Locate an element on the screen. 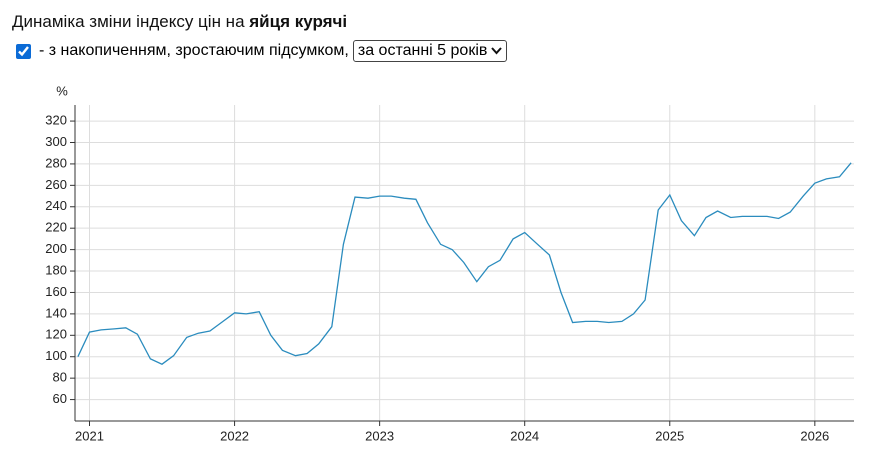 This screenshot has height=465, width=883. period-select: за останні 5 років is located at coordinates (430, 51).